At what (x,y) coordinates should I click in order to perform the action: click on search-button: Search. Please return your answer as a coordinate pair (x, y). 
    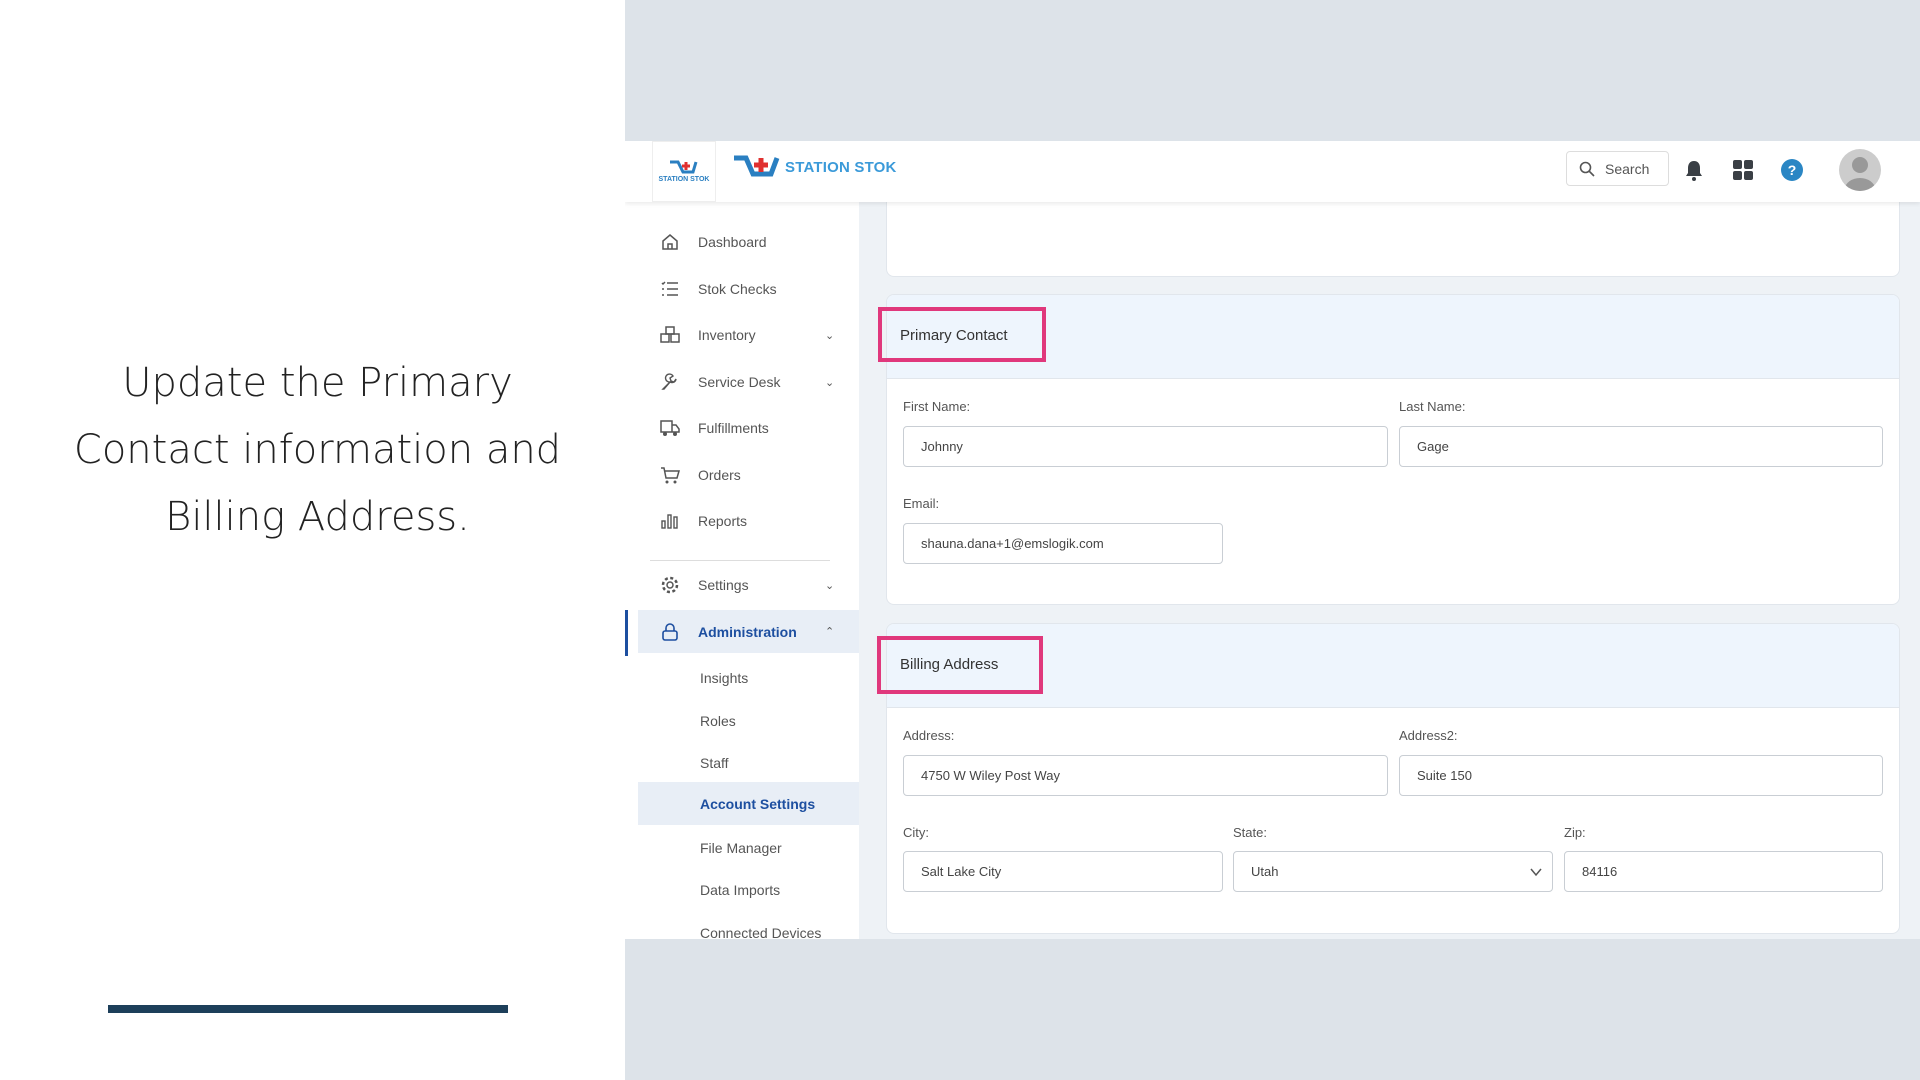
    Looking at the image, I should click on (1617, 168).